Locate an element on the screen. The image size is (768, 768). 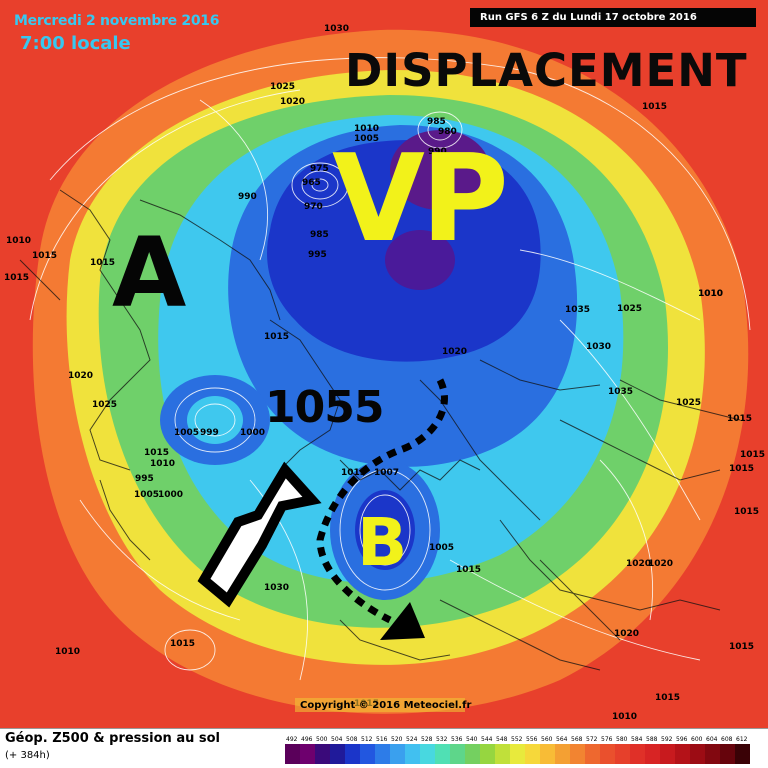
legend-value: 524 is located at coordinates (412, 739).